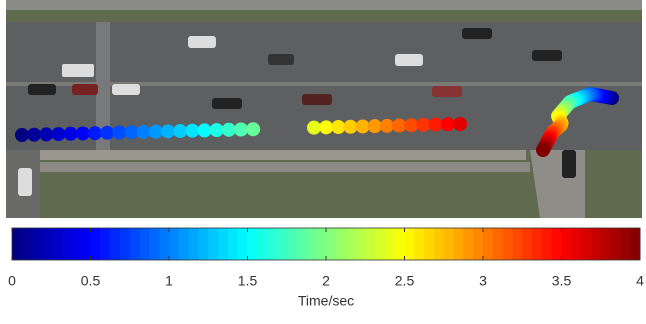 The width and height of the screenshot is (646, 324). What do you see at coordinates (326, 301) in the screenshot?
I see `colorbar-label: Time/sec` at bounding box center [326, 301].